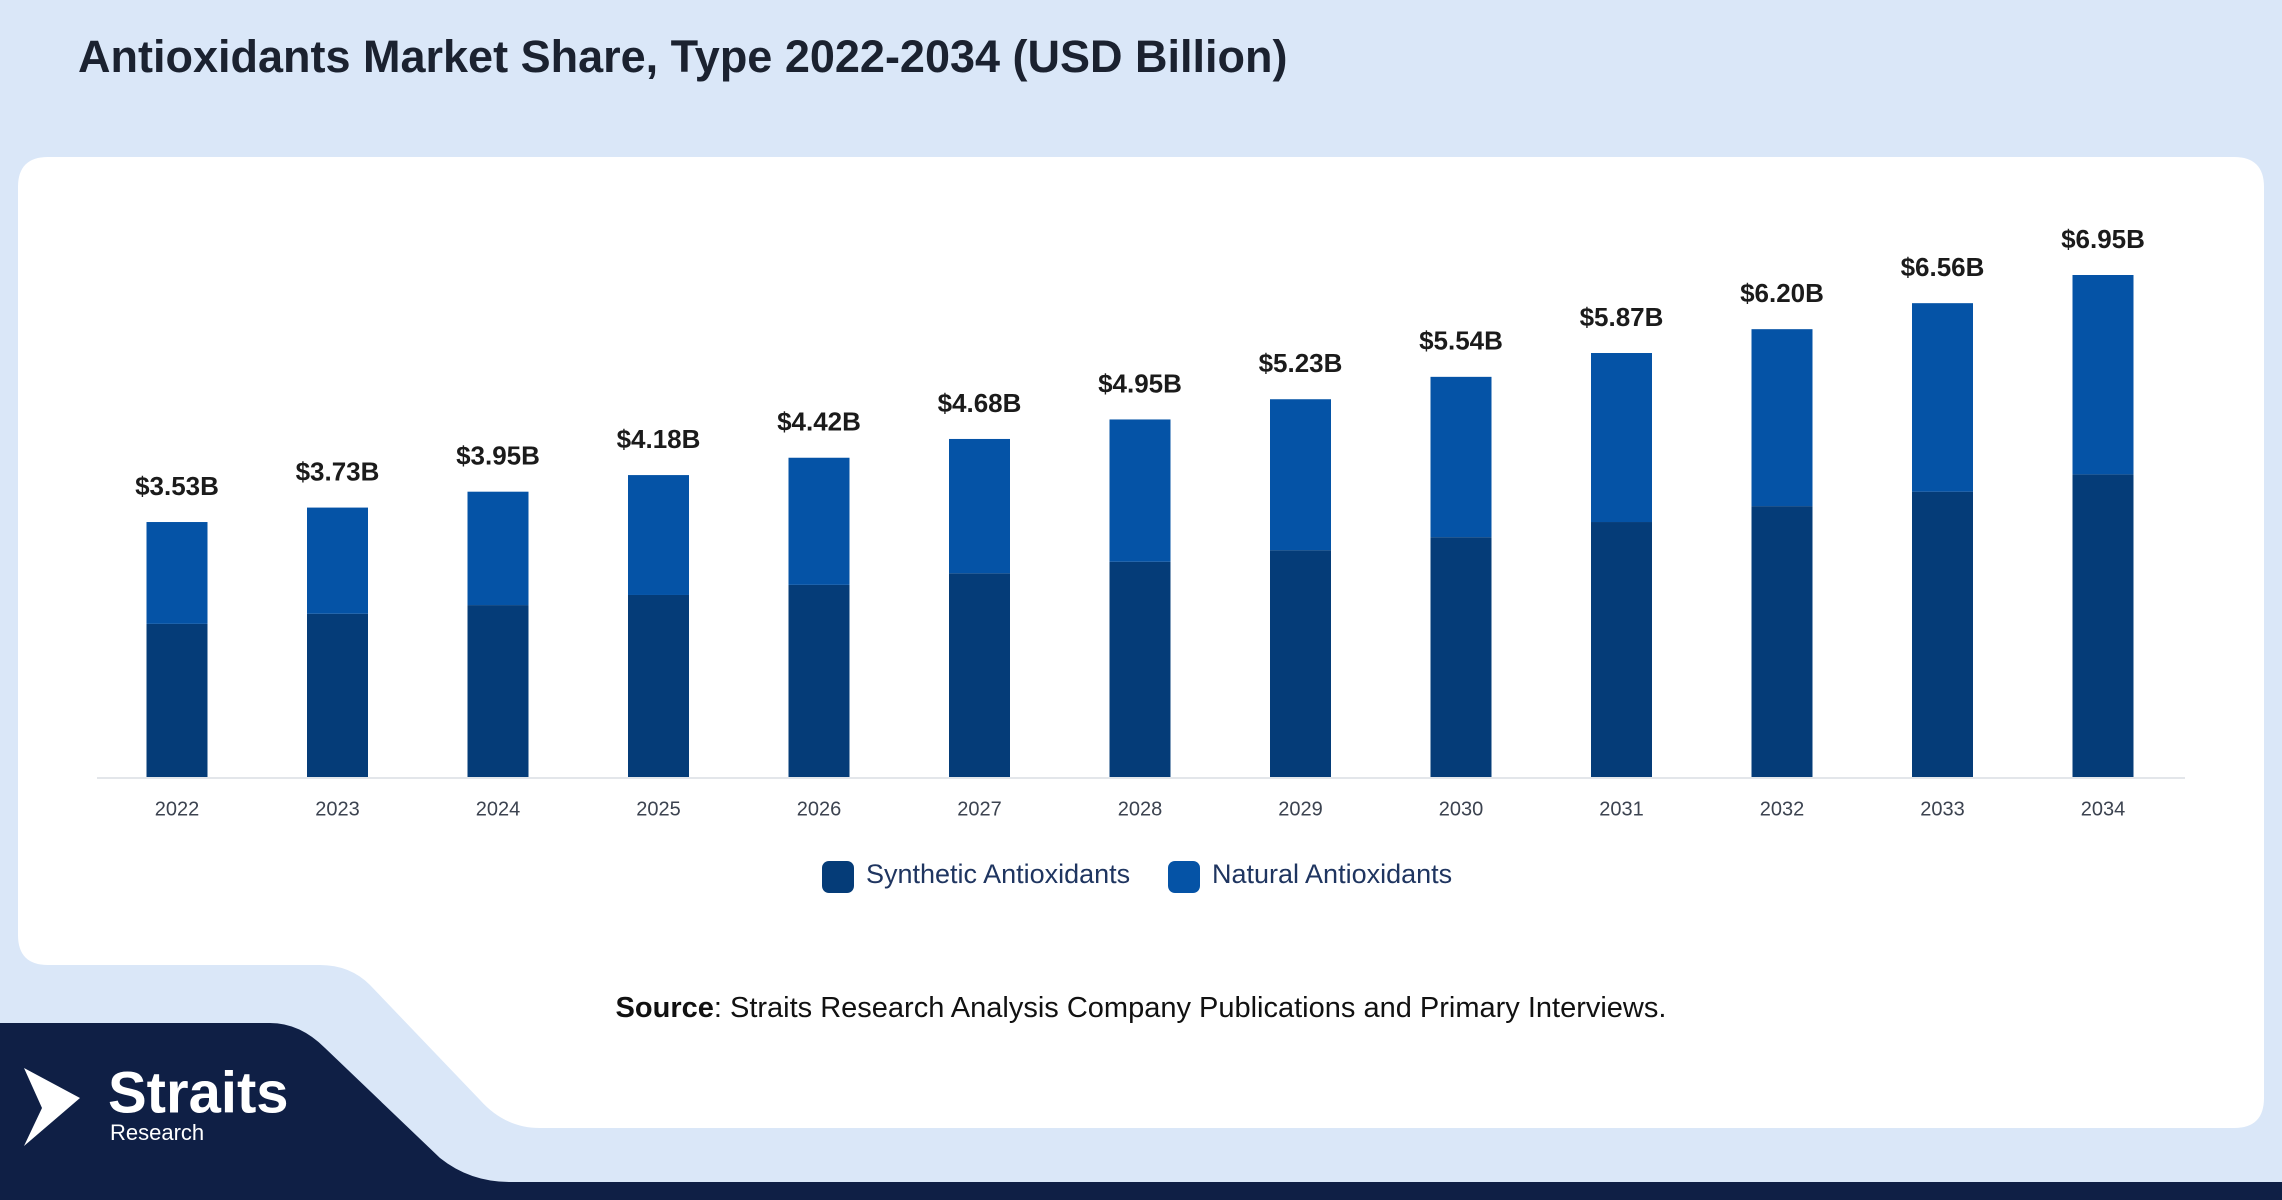 The width and height of the screenshot is (2282, 1200). What do you see at coordinates (1943, 267) in the screenshot?
I see `total-label: $6.56B` at bounding box center [1943, 267].